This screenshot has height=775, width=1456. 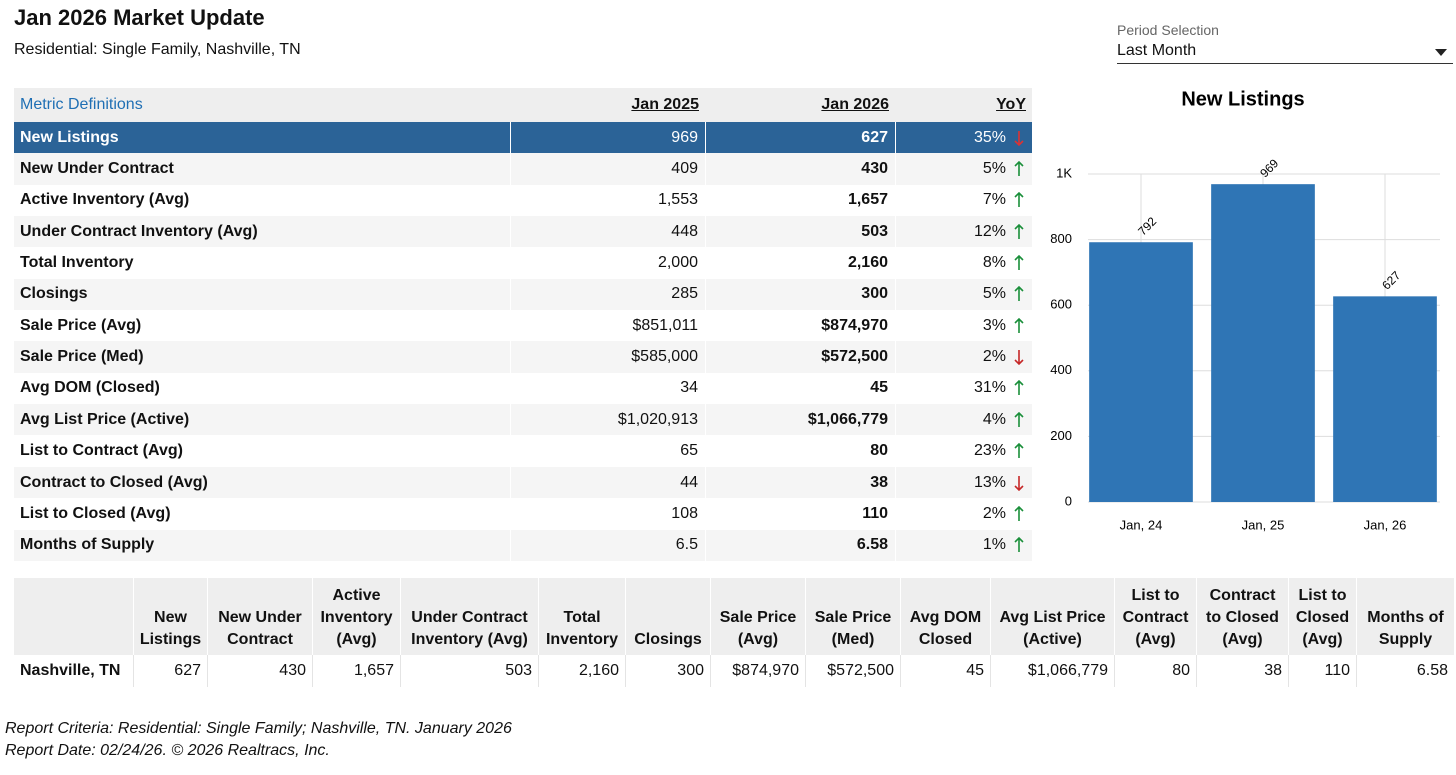 What do you see at coordinates (356, 671) in the screenshot?
I see `summary-value: 1,657` at bounding box center [356, 671].